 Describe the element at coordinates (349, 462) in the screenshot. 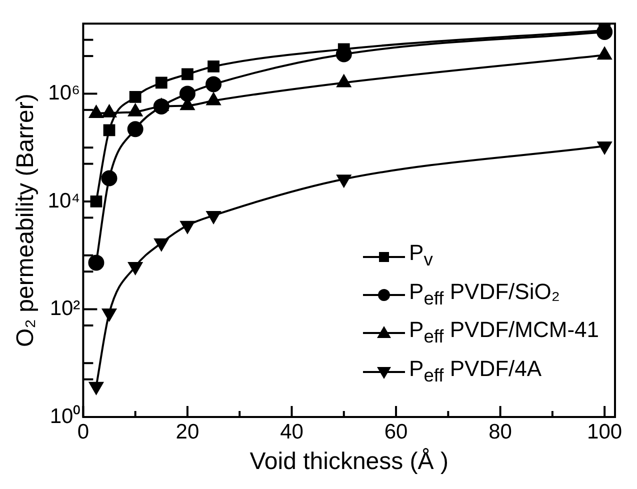

I see `x-axis-title: Void thickness (Å )` at that location.